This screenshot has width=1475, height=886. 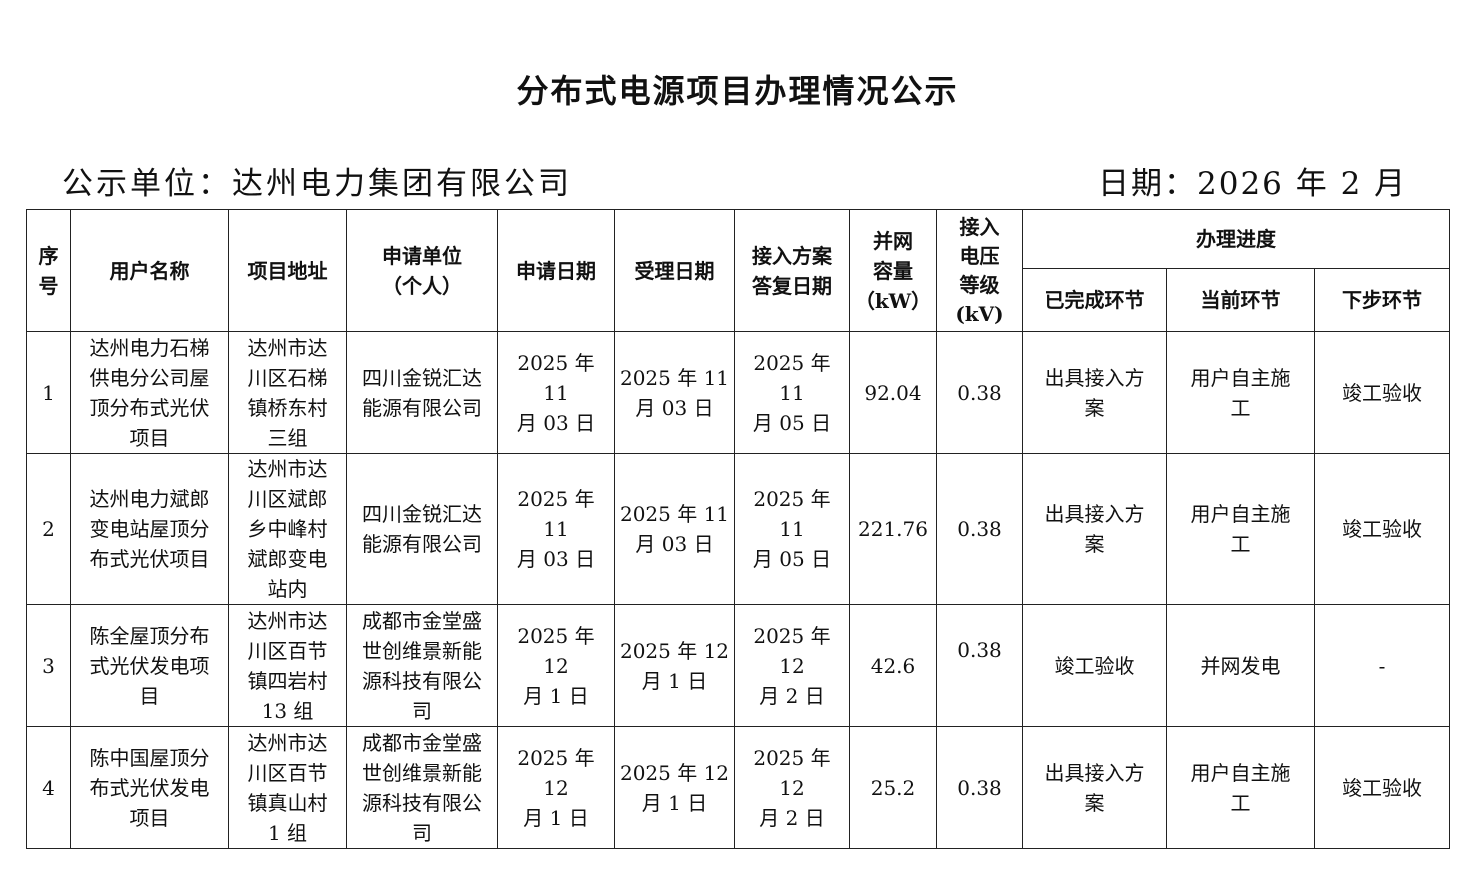 I want to click on publish-date: 日期：2026 年 2 月, so click(x=1253, y=184).